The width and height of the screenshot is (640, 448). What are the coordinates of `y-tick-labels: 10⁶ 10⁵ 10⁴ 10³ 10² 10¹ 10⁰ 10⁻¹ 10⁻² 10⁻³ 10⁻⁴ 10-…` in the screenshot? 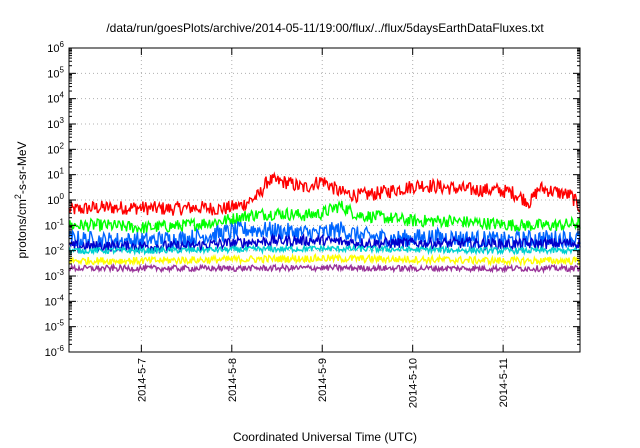 It's located at (55, 199).